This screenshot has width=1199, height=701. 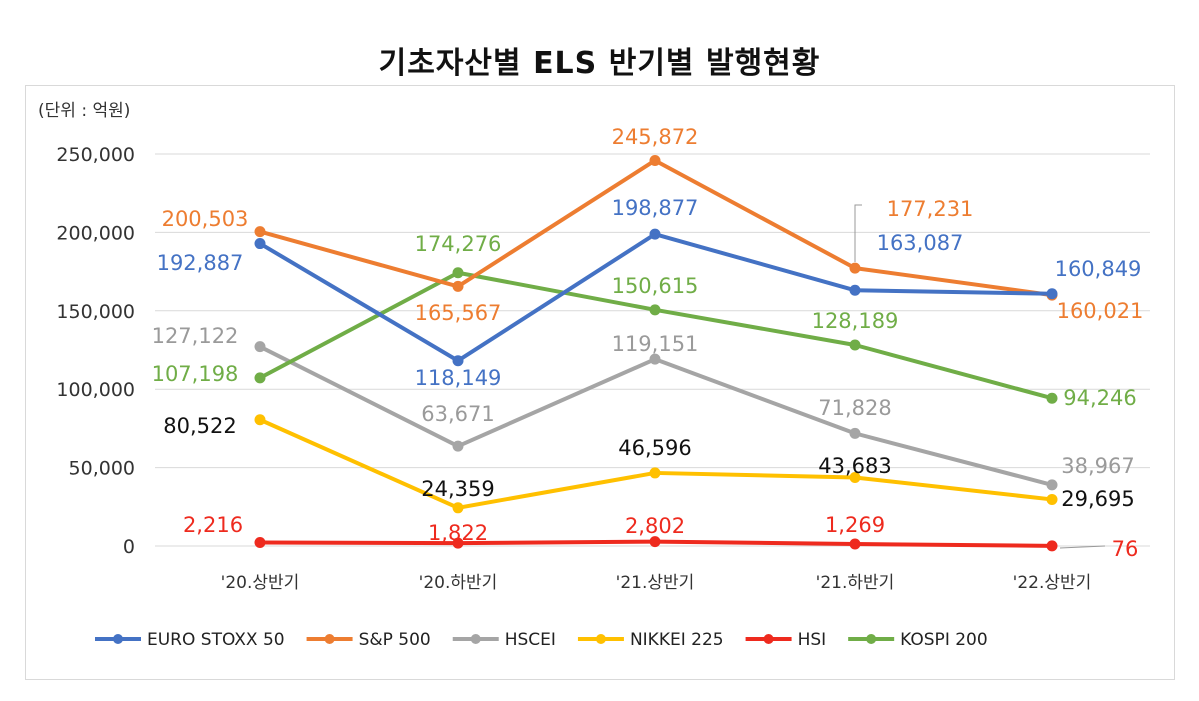 I want to click on legend-label: S&P 500, so click(x=395, y=640).